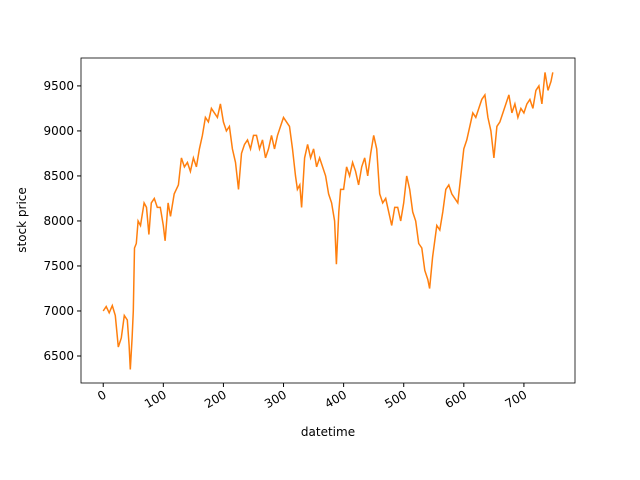  What do you see at coordinates (155, 399) in the screenshot?
I see `x-tick-label: 100` at bounding box center [155, 399].